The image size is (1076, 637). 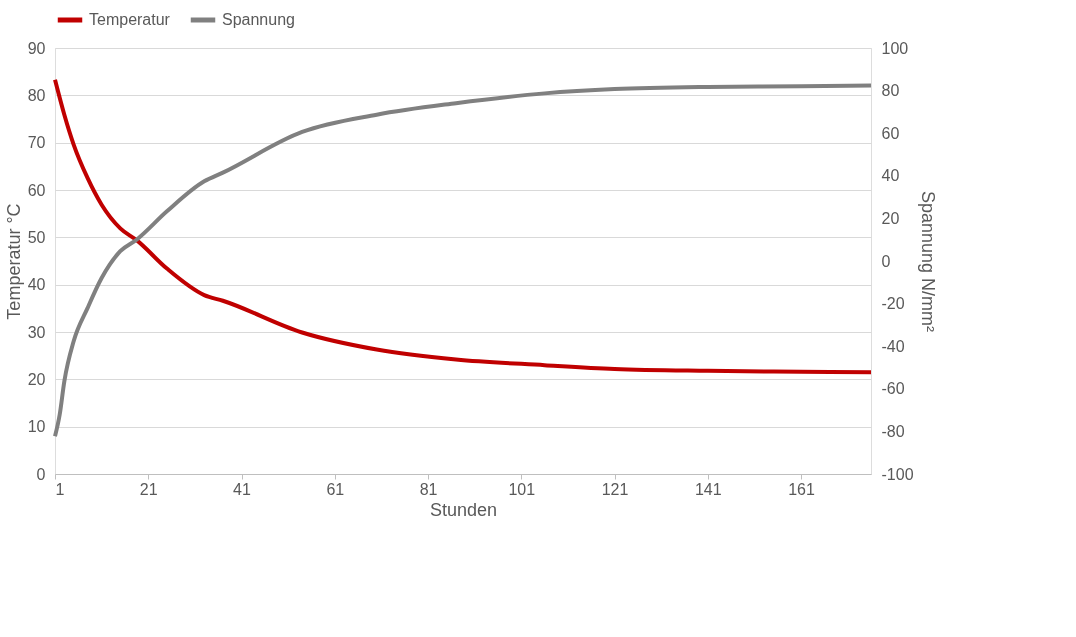 What do you see at coordinates (890, 176) in the screenshot?
I see `y2-tick-label: 40` at bounding box center [890, 176].